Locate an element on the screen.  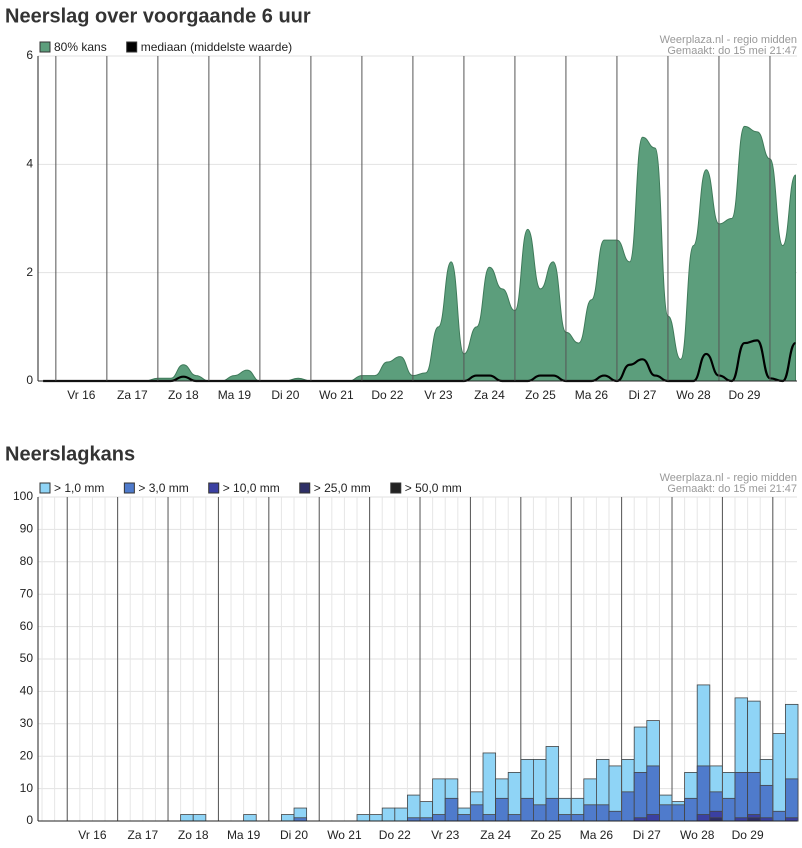
legend-label: > 10,0 mm is located at coordinates (251, 488).